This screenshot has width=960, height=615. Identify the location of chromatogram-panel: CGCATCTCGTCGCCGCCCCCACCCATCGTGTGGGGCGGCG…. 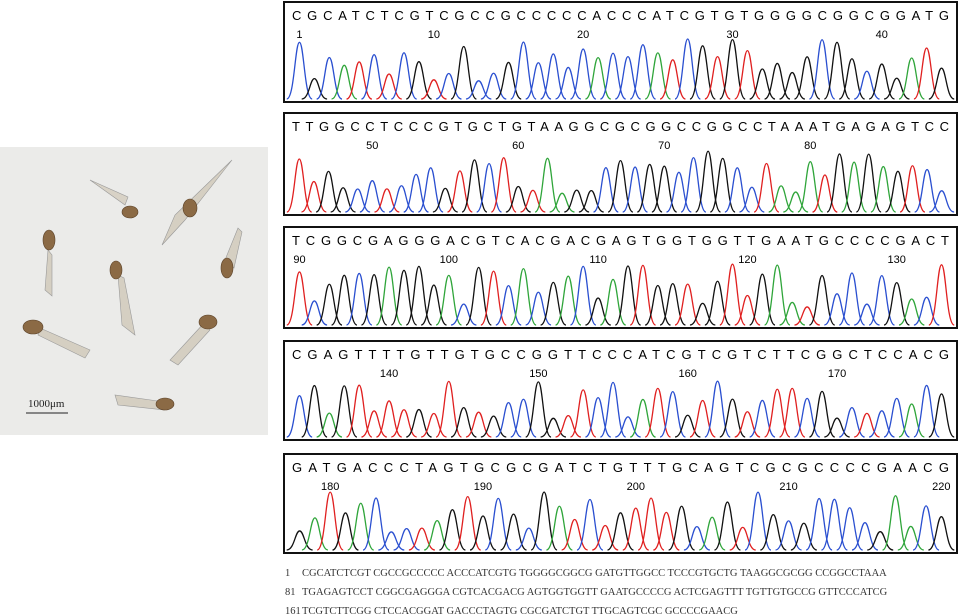
(620, 52).